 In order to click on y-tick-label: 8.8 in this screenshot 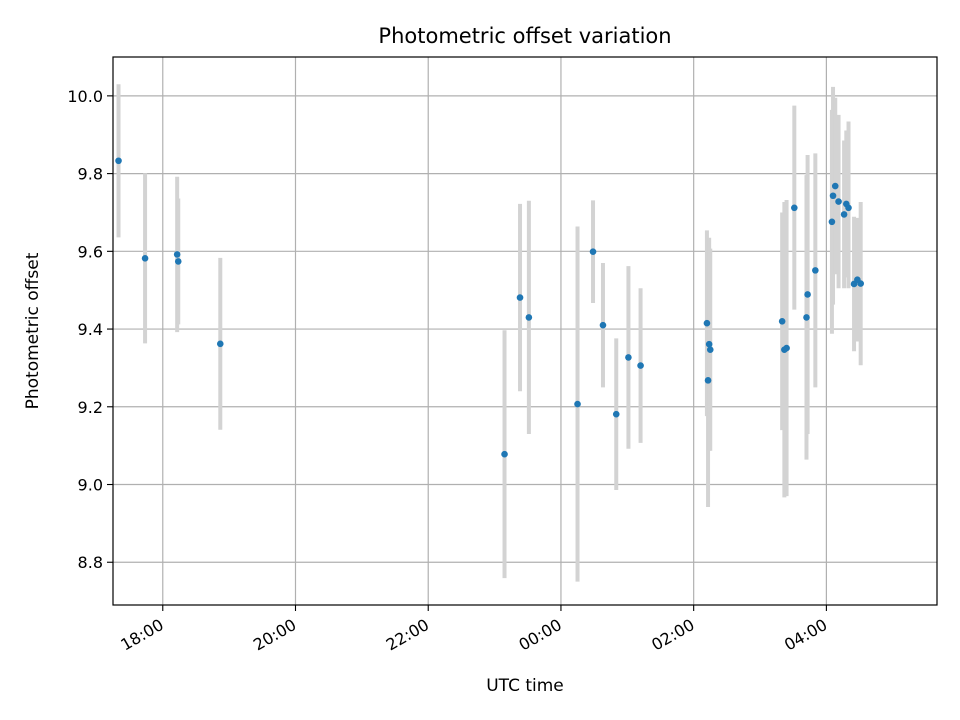, I will do `click(90, 562)`.